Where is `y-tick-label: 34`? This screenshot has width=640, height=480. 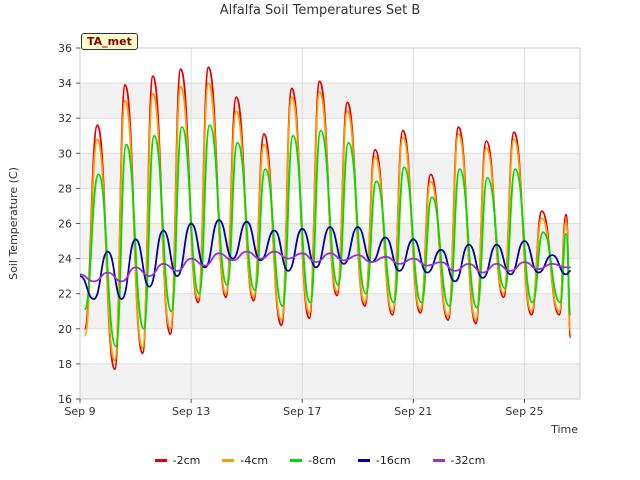 y-tick-label: 34 is located at coordinates (65, 83).